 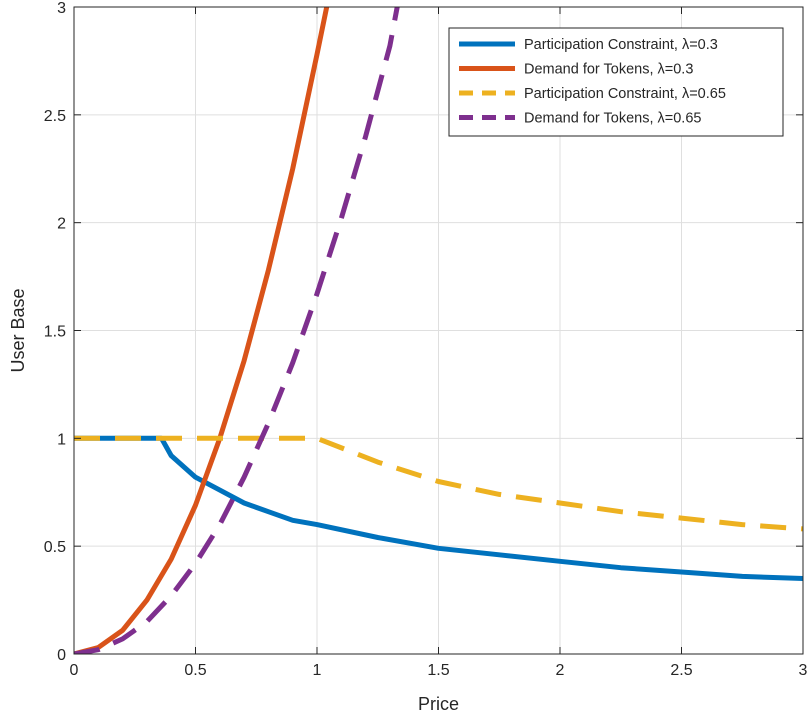 I want to click on y-tick-label: 0, so click(x=61, y=655).